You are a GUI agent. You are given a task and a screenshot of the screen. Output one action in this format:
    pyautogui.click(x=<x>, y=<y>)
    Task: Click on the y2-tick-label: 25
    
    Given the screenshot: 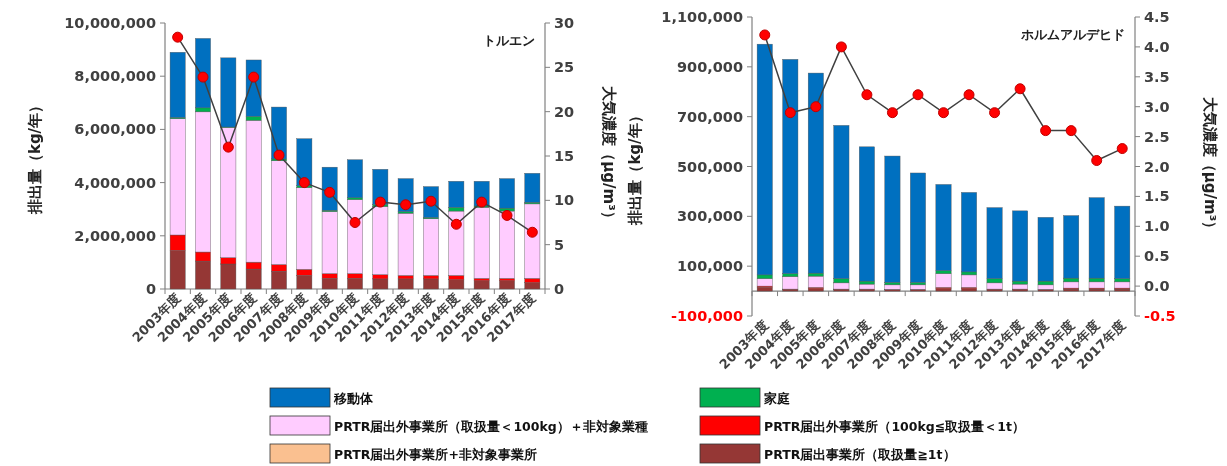 What is the action you would take?
    pyautogui.click(x=564, y=67)
    